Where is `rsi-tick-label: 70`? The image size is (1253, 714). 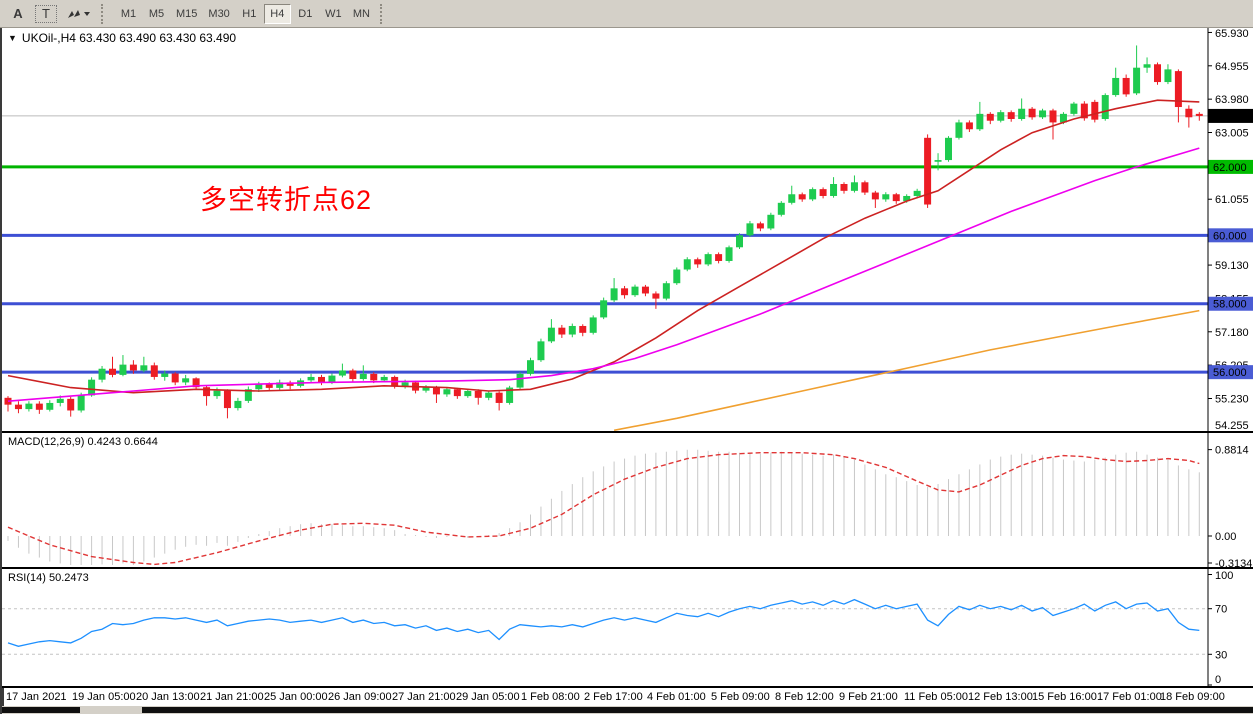 rsi-tick-label: 70 is located at coordinates (1221, 610).